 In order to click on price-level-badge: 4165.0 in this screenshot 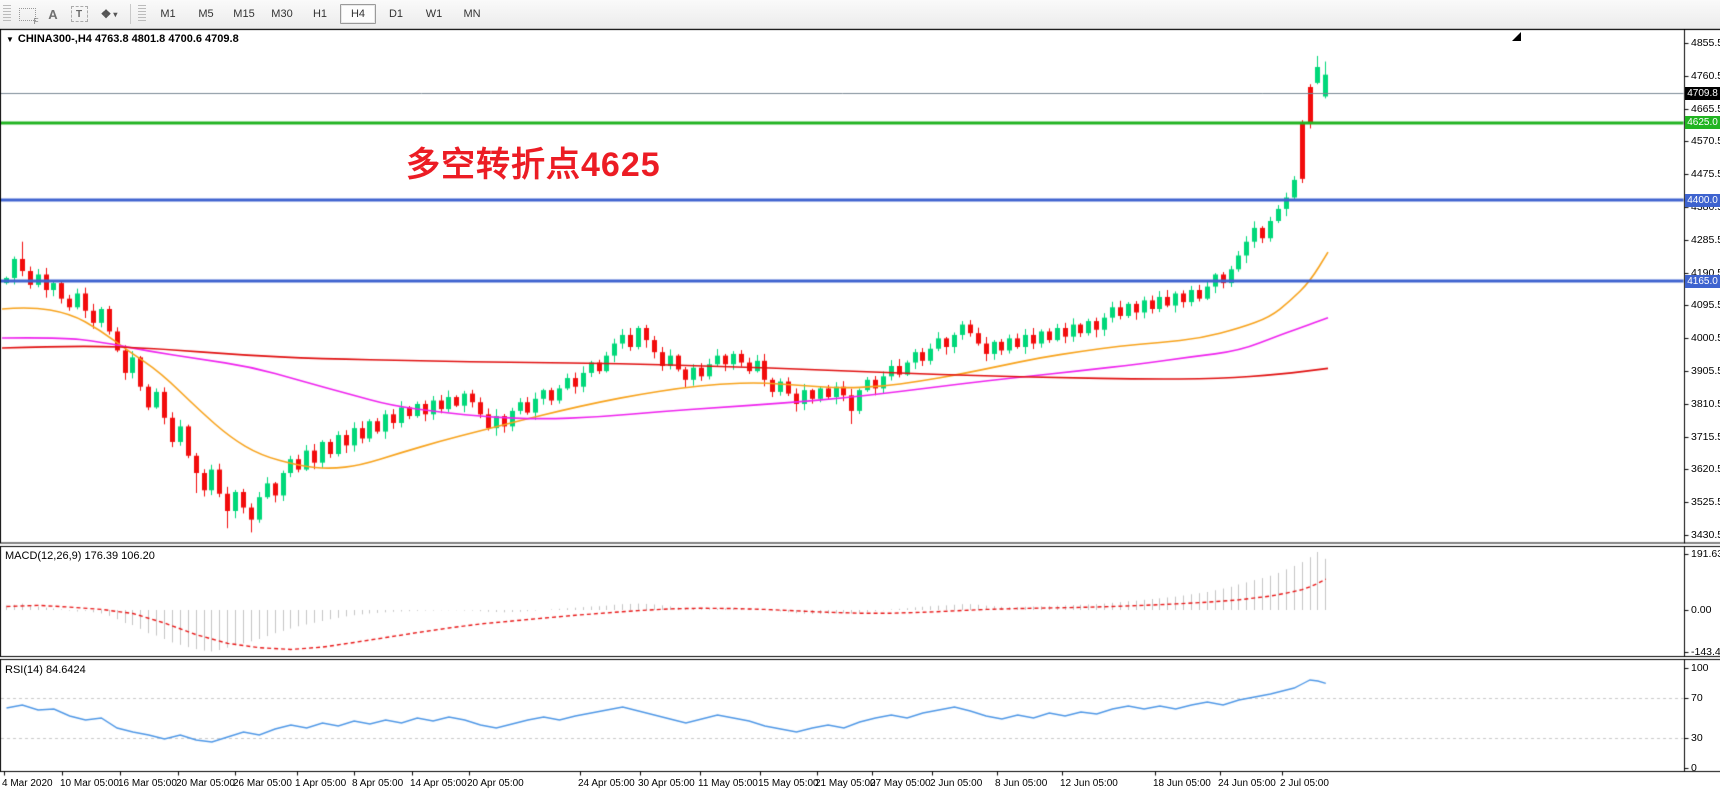, I will do `click(1702, 281)`.